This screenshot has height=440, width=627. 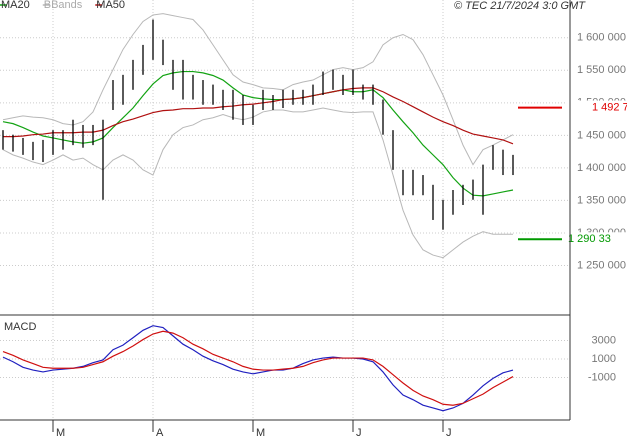 What do you see at coordinates (110, 5) in the screenshot?
I see `legend-label: MA50` at bounding box center [110, 5].